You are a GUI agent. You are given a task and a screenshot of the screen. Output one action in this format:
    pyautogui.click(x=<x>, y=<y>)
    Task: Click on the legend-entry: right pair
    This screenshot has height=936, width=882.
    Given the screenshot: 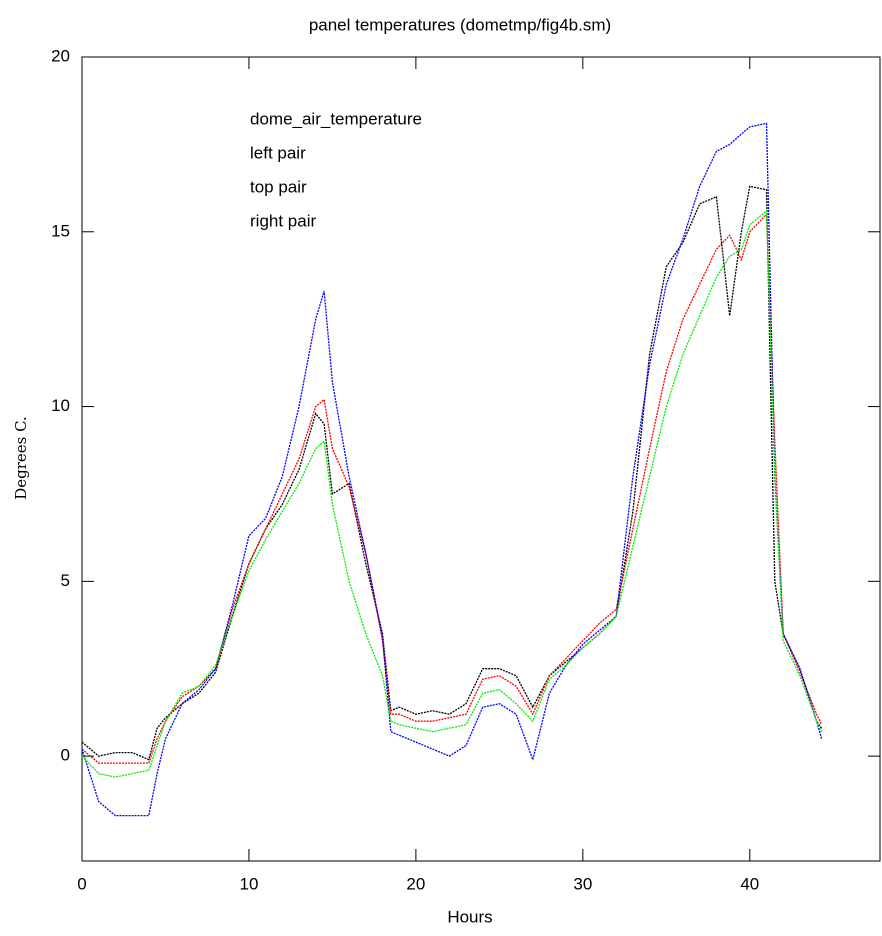 What is the action you would take?
    pyautogui.click(x=283, y=220)
    